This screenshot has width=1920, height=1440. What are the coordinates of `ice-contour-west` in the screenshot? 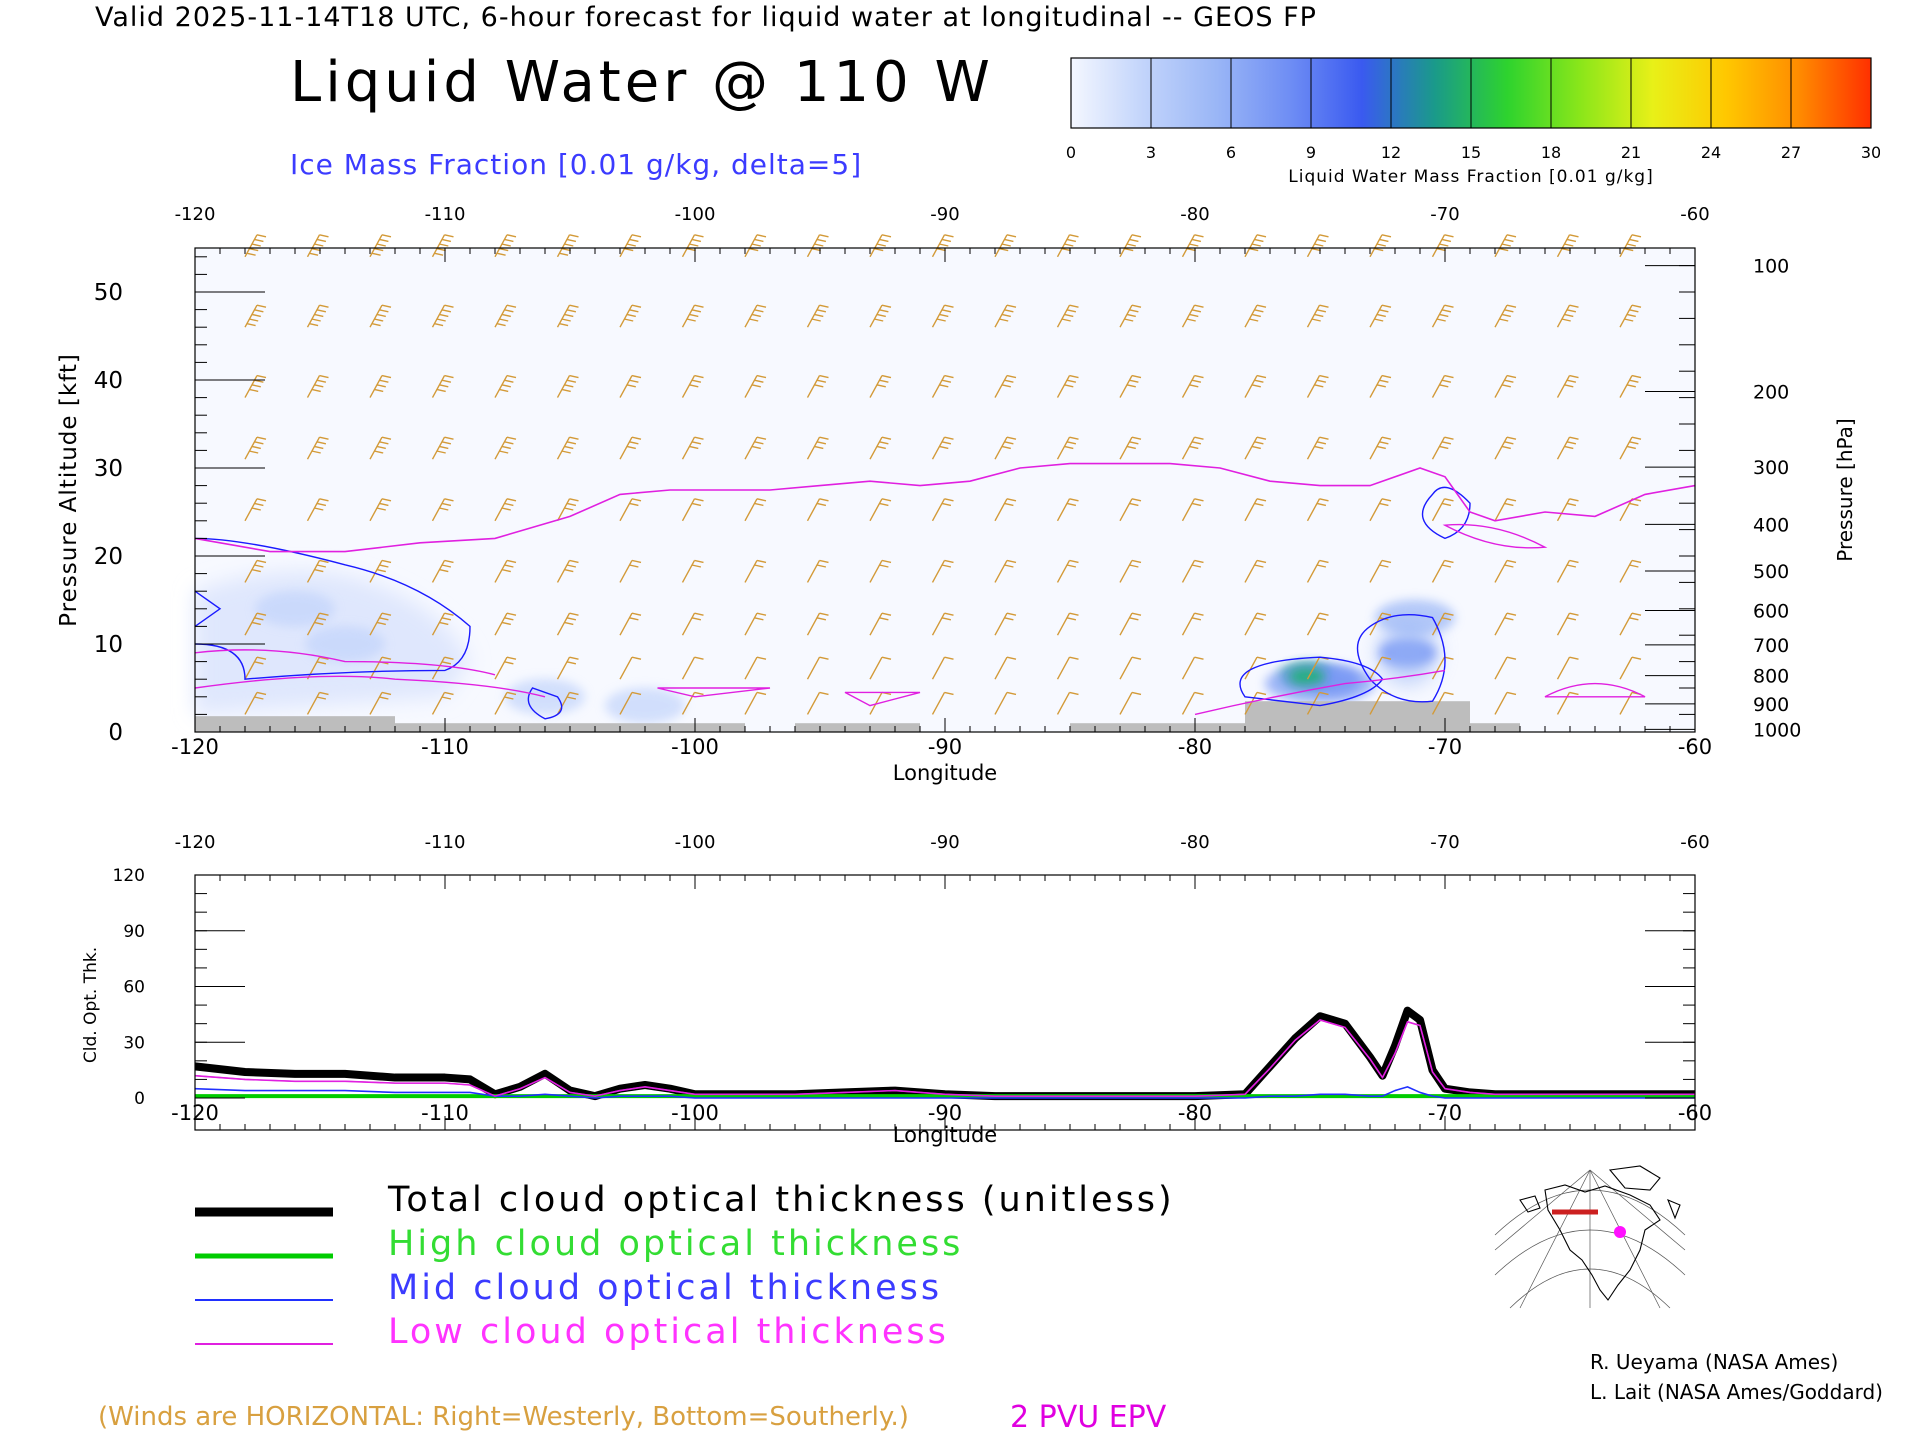 It's located at (332, 608).